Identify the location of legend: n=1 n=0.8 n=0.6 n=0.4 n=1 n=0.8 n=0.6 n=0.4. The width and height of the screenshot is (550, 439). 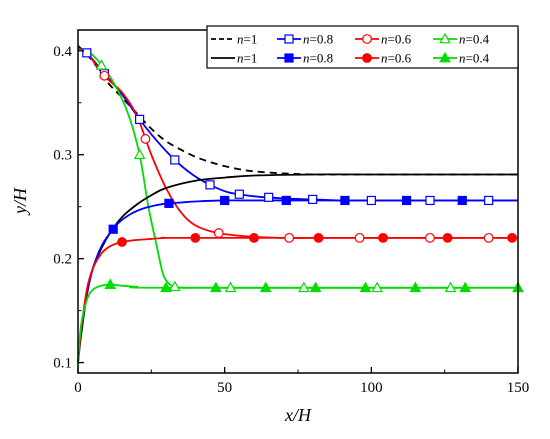
(362, 47).